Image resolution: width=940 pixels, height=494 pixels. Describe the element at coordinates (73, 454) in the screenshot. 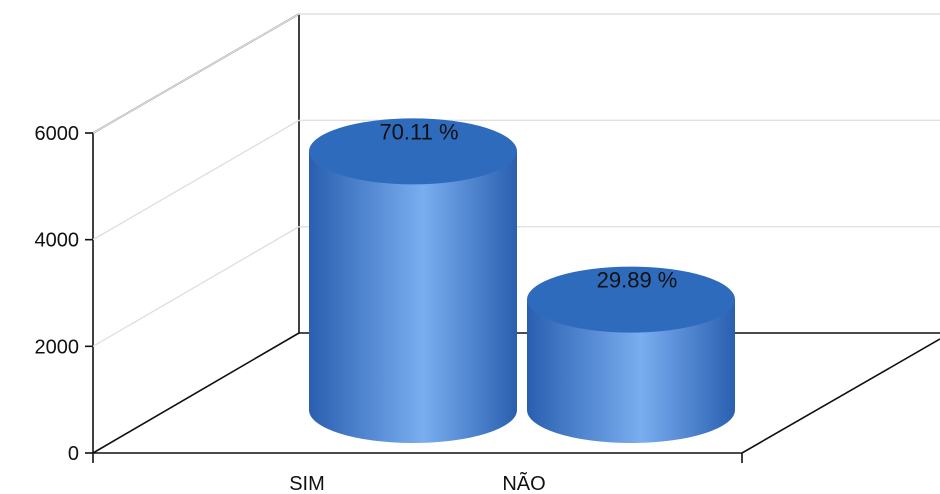

I see `y-tick-label: 0` at that location.